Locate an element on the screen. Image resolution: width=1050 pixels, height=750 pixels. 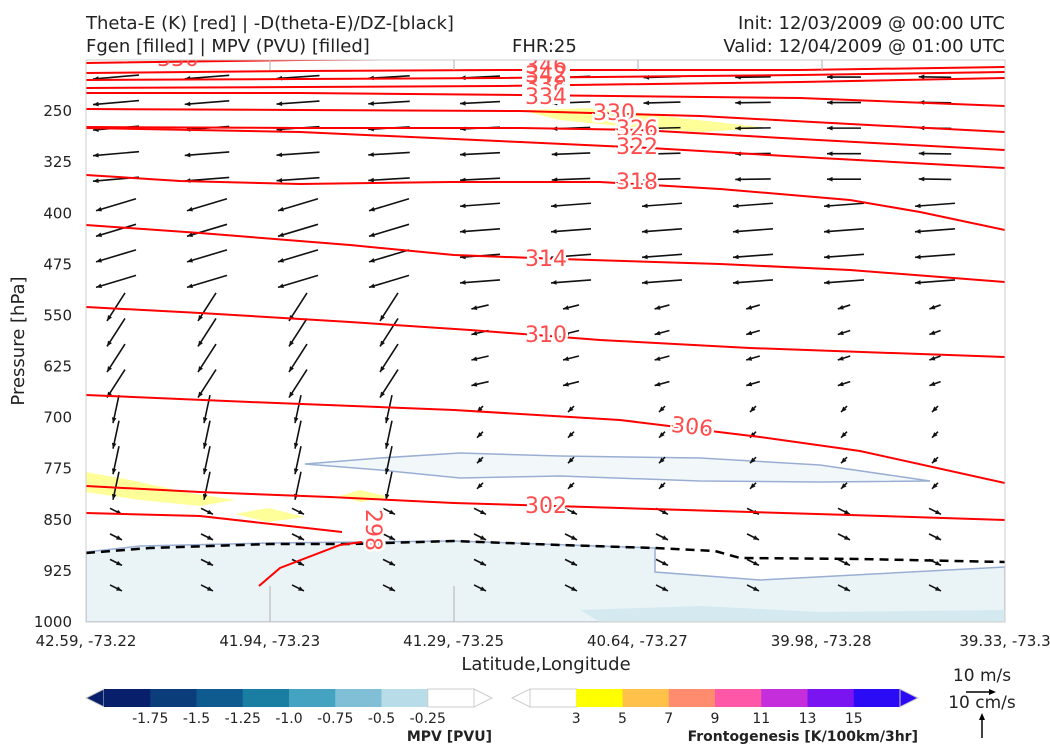
contour-label-298: 298 is located at coordinates (372, 530).